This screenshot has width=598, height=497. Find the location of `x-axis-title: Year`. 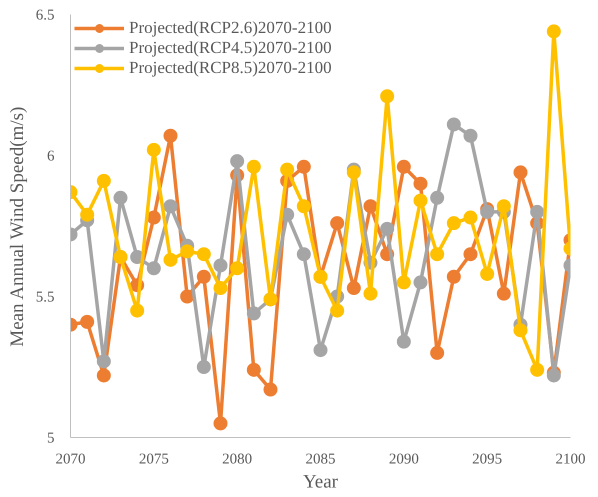

x-axis-title: Year is located at coordinates (320, 482).